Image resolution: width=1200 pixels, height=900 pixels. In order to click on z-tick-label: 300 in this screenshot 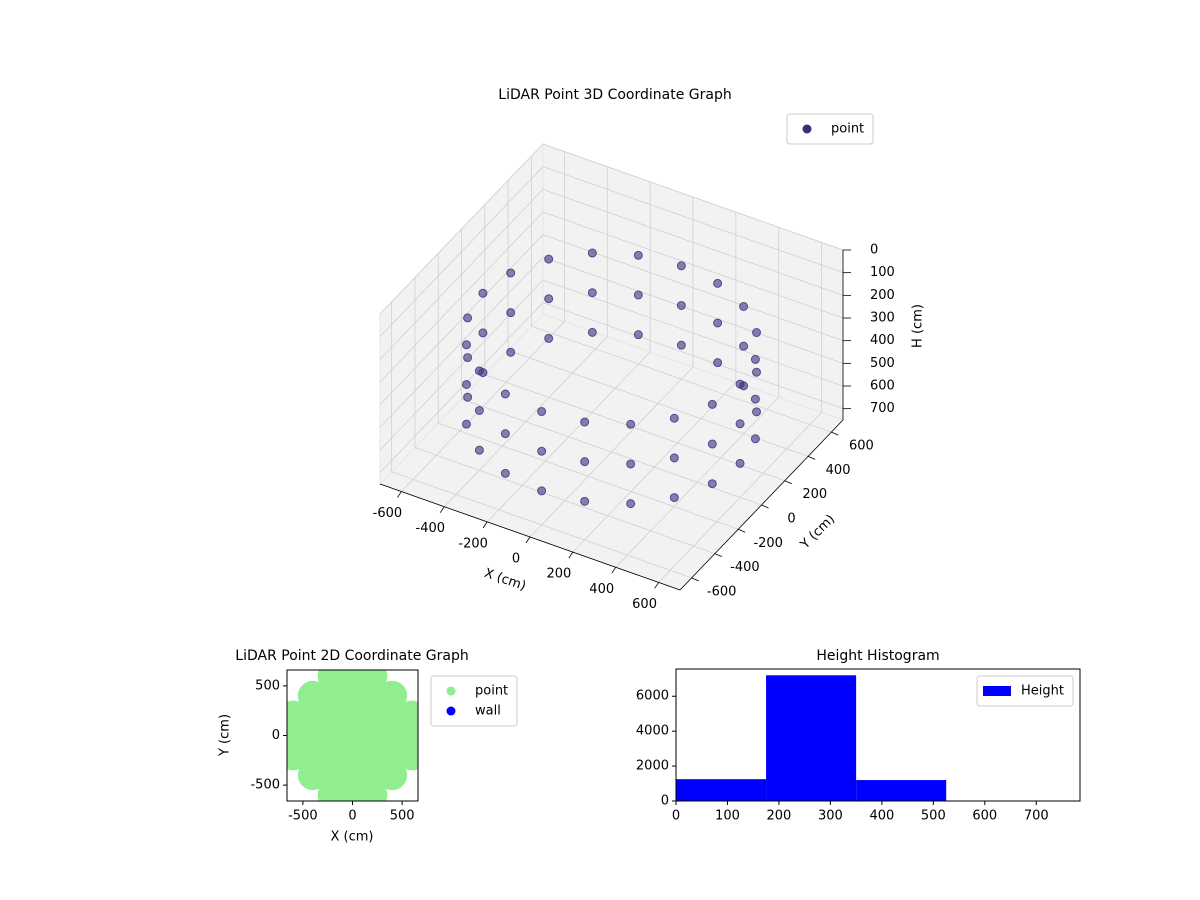, I will do `click(882, 318)`.